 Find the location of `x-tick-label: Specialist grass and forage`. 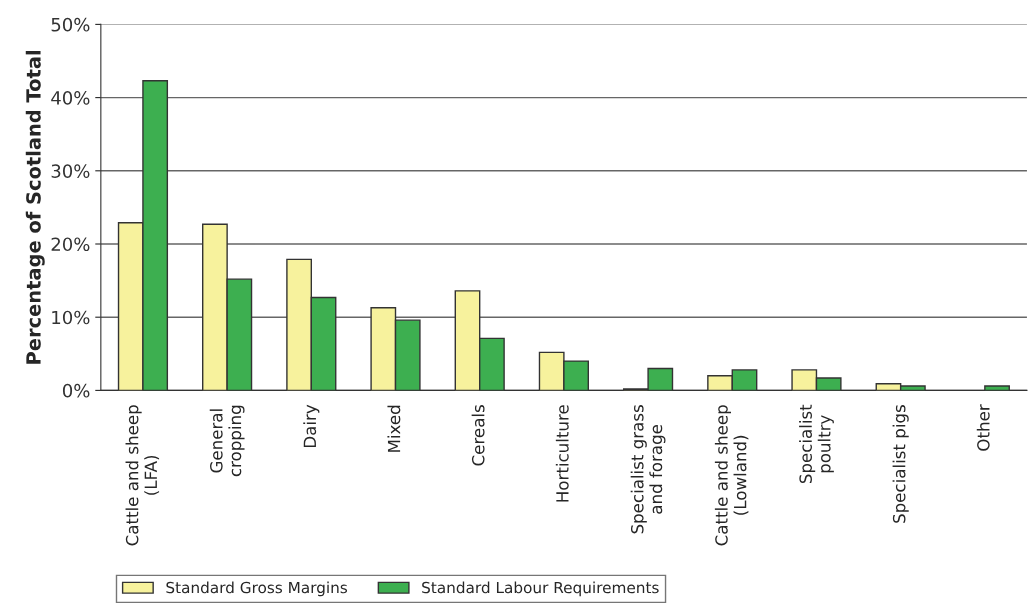

x-tick-label: Specialist grass and forage is located at coordinates (648, 469).